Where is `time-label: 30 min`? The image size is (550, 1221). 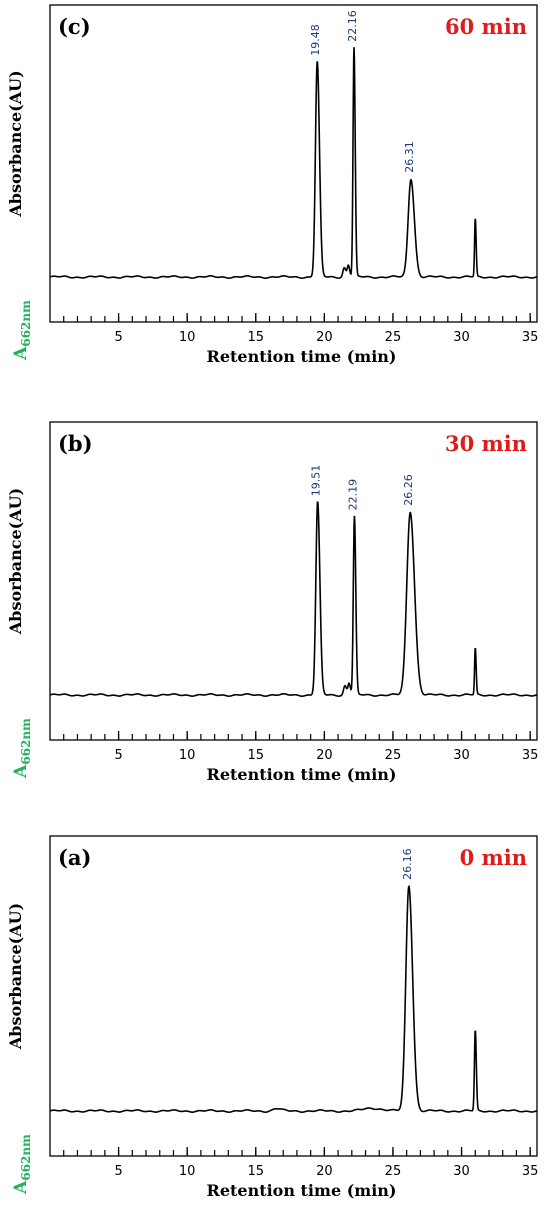 time-label: 30 min is located at coordinates (486, 443).